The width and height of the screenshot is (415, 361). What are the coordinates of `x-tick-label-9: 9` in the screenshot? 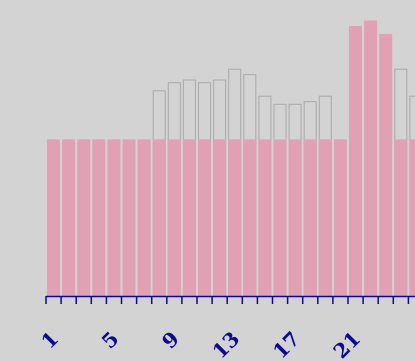 It's located at (170, 340).